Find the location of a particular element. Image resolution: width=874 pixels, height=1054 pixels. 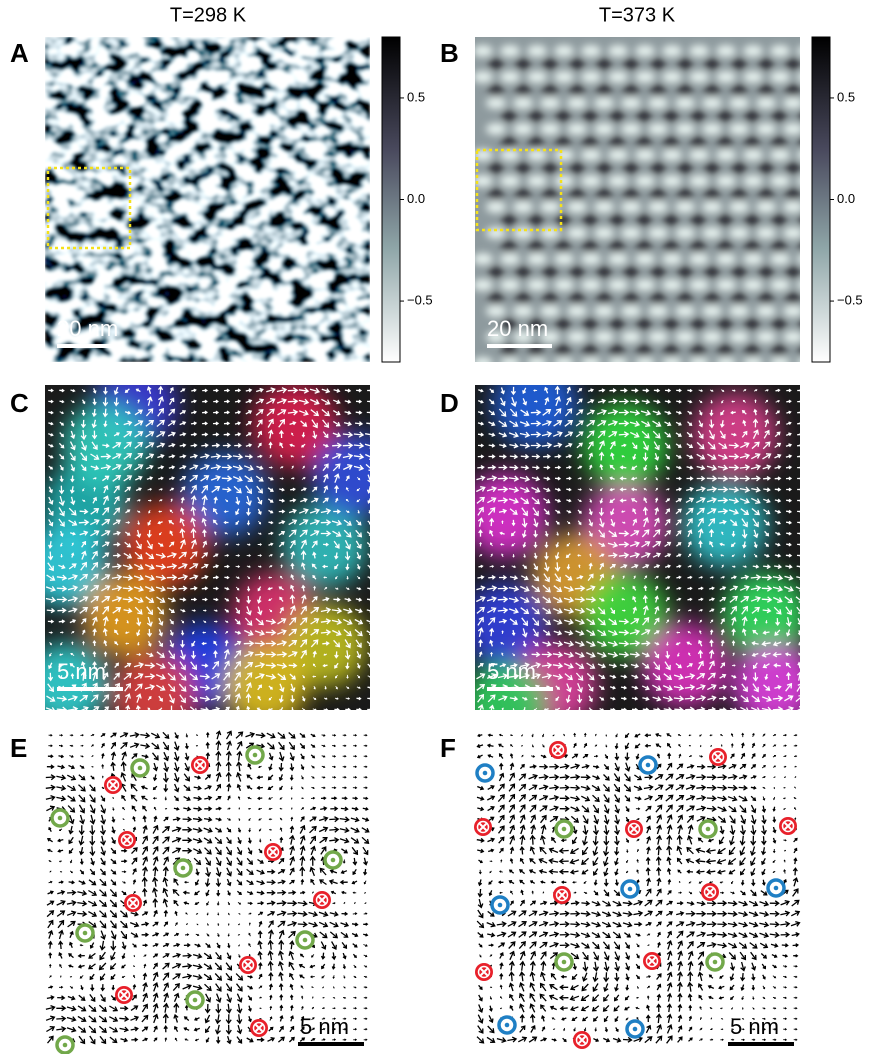

spot-dark is located at coordinates (550, 168).